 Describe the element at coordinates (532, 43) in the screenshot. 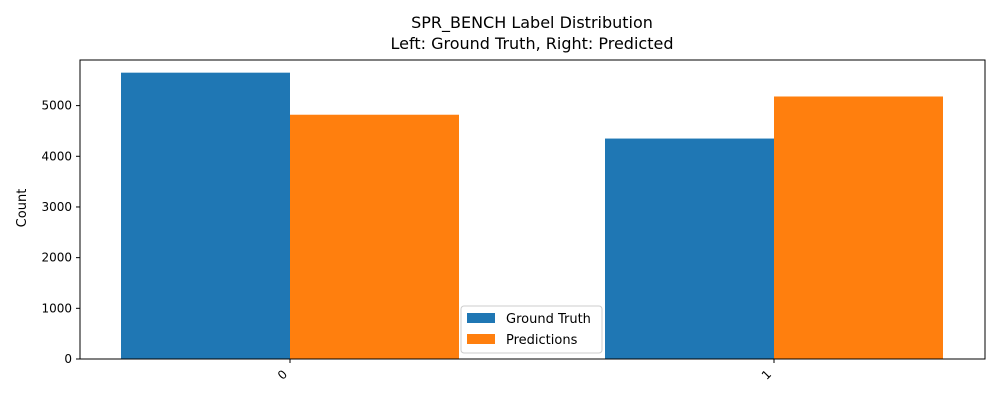

I see `chart-title-line2: Left: Ground Truth, Right: Predicted` at that location.